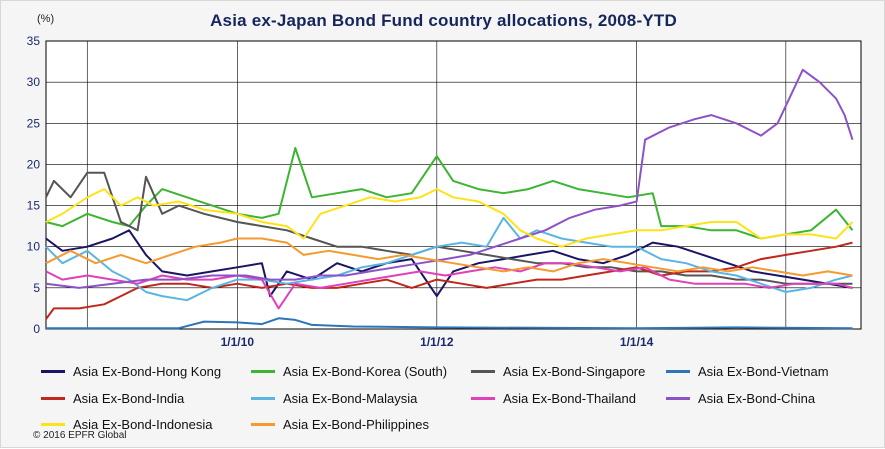 This screenshot has width=885, height=449. What do you see at coordinates (574, 371) in the screenshot?
I see `legend-label: Asia Ex-Bond-Singapore` at bounding box center [574, 371].